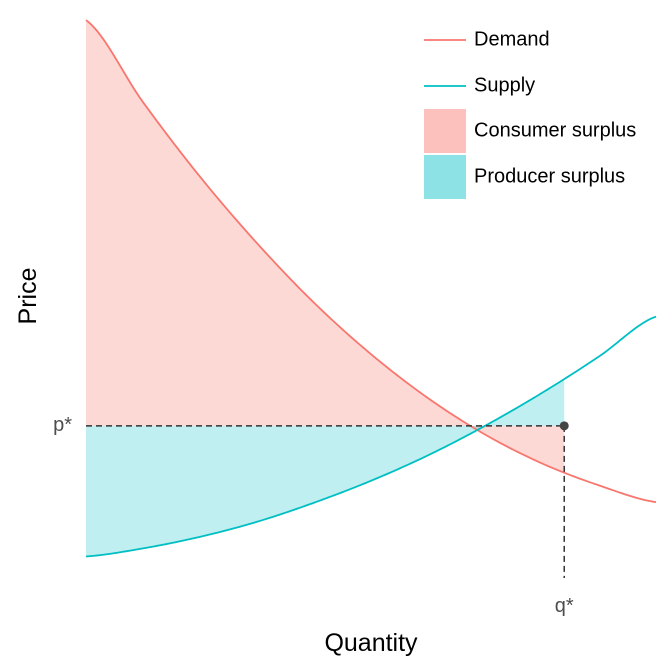 This screenshot has width=672, height=672. What do you see at coordinates (62, 425) in the screenshot?
I see `p-star-tick-label: p*` at bounding box center [62, 425].